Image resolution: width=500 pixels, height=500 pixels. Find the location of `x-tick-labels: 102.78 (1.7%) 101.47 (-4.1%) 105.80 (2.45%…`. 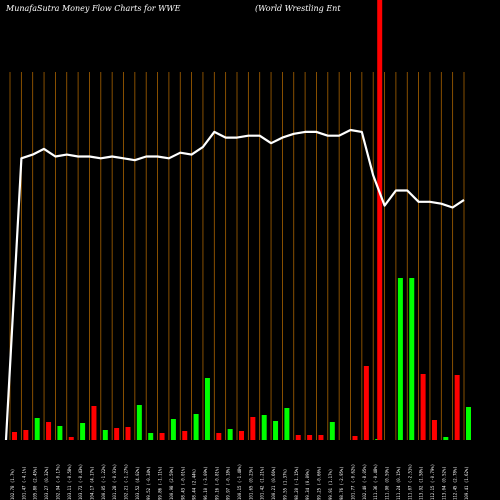

x-tick-labels: 102.78 (1.7%) 101.47 (-4.1%) 105.80 (2.45%… is located at coordinates (239, 482).